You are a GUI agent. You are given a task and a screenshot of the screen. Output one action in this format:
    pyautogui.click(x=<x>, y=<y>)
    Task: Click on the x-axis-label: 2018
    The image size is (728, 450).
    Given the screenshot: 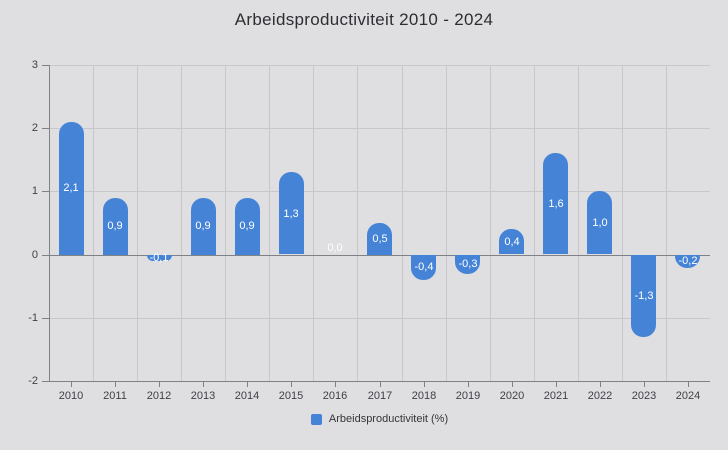 What is the action you would take?
    pyautogui.click(x=424, y=396)
    